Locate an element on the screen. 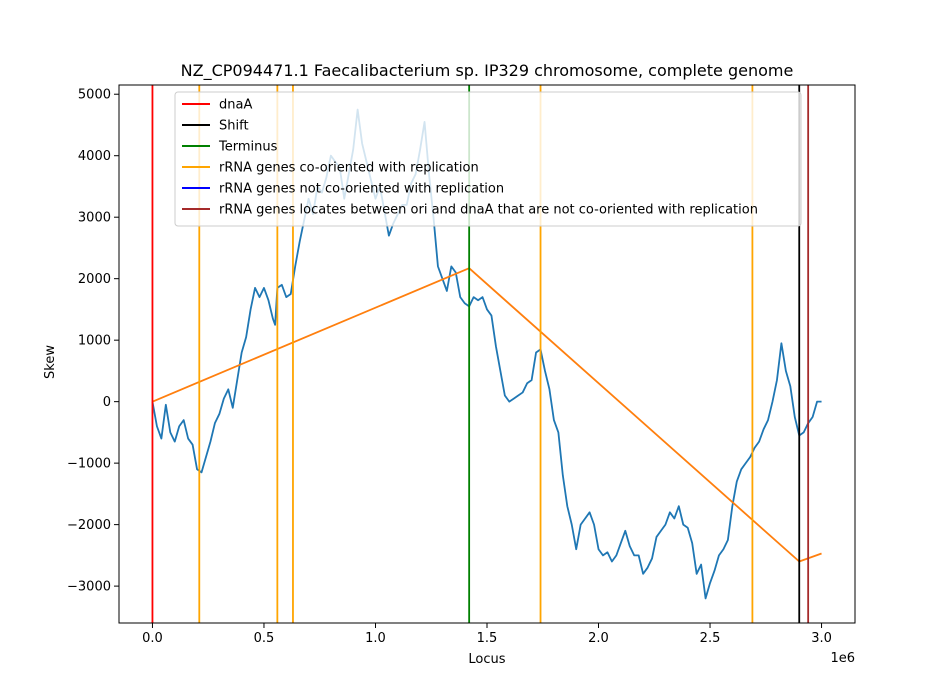 The width and height of the screenshot is (950, 700). y-tick-label: 1000 is located at coordinates (94, 341).